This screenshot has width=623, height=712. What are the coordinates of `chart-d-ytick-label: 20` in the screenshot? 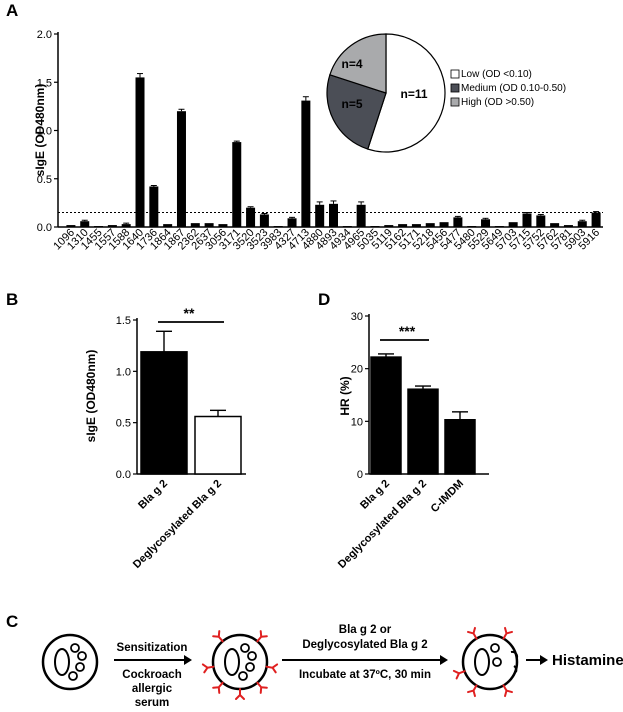 It's located at (357, 370).